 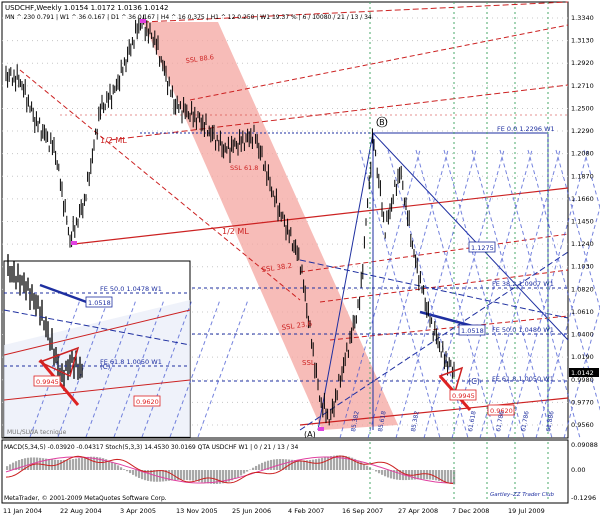 What do you see at coordinates (74, 243) in the screenshot?
I see `pivot-low-marker` at bounding box center [74, 243].